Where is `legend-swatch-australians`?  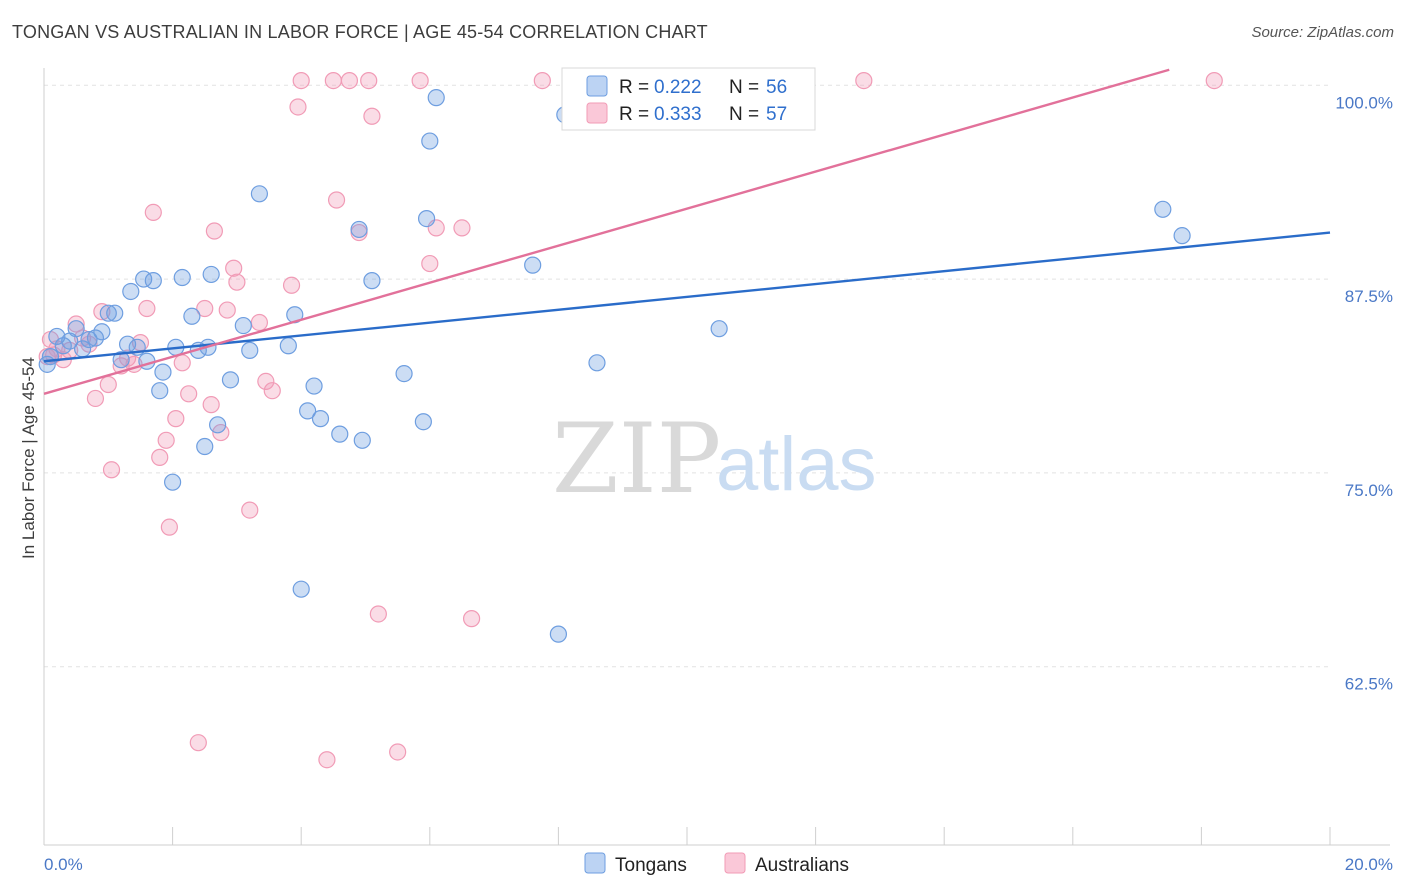 legend-swatch-australians is located at coordinates (597, 113).